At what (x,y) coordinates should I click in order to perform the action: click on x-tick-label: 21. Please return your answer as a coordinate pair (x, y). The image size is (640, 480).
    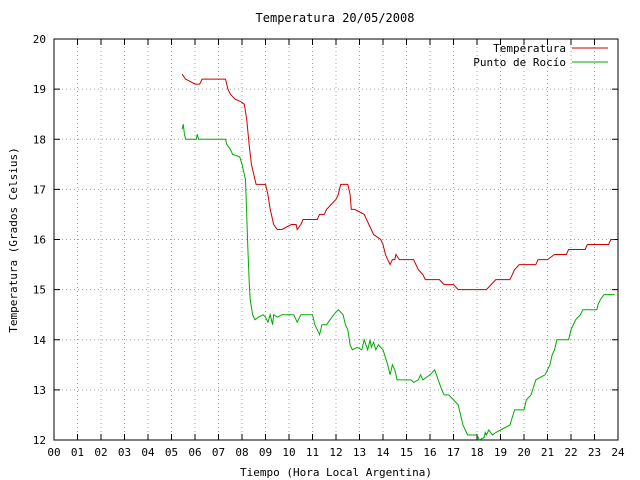
    Looking at the image, I should click on (547, 452).